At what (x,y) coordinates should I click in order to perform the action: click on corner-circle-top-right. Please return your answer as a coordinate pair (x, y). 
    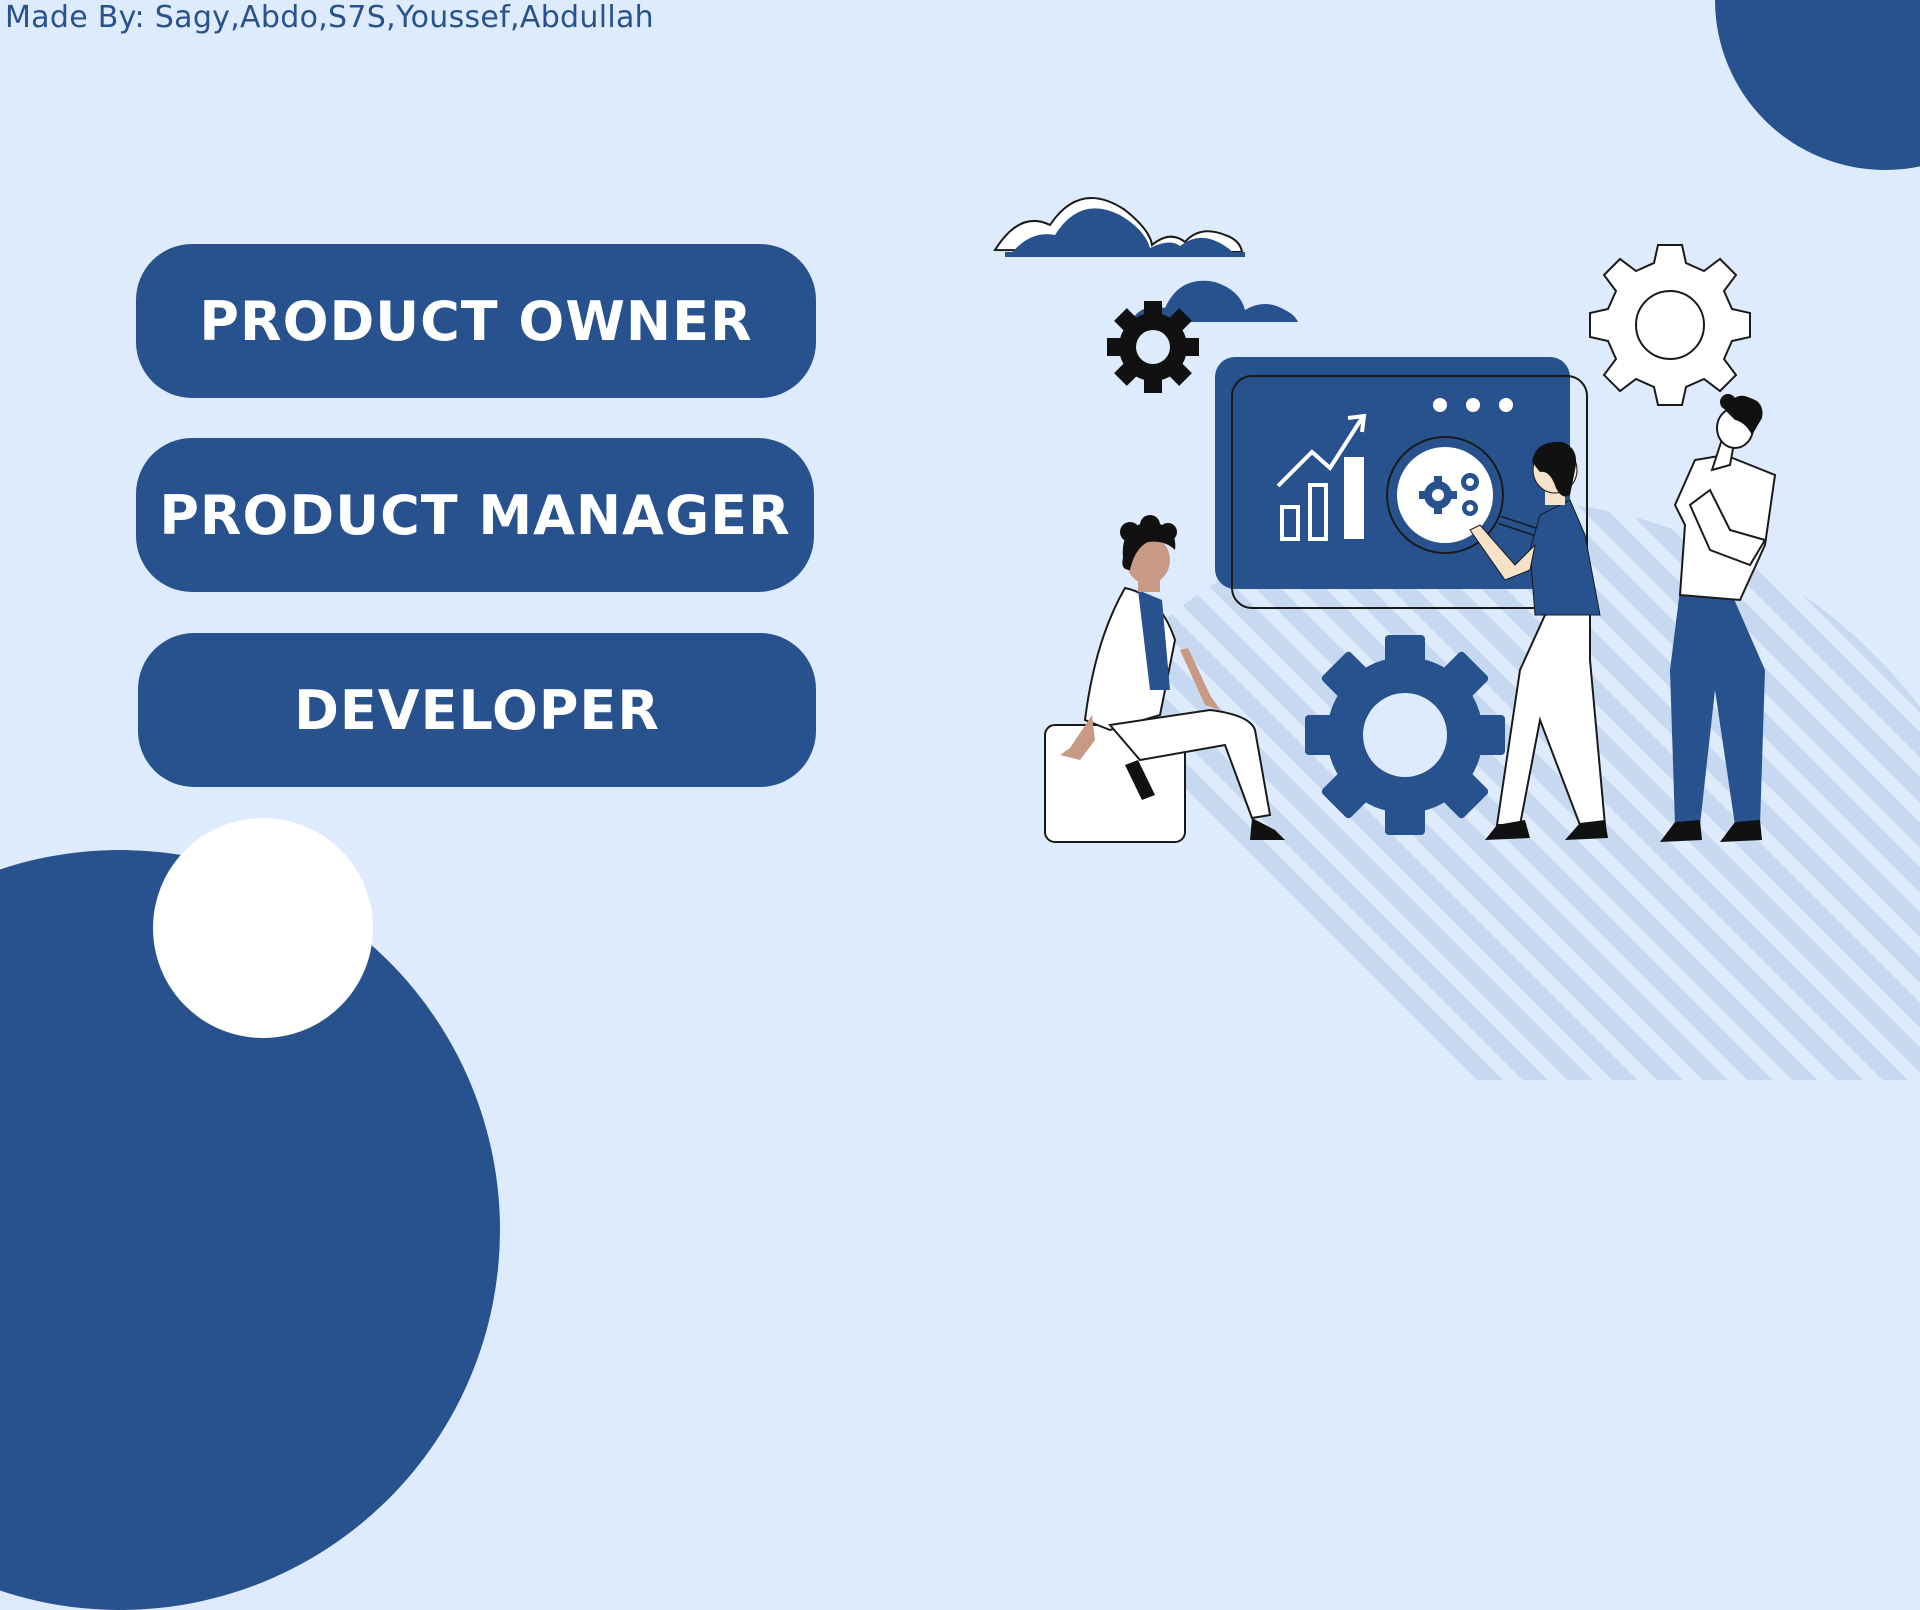
    Looking at the image, I should click on (1817, 85).